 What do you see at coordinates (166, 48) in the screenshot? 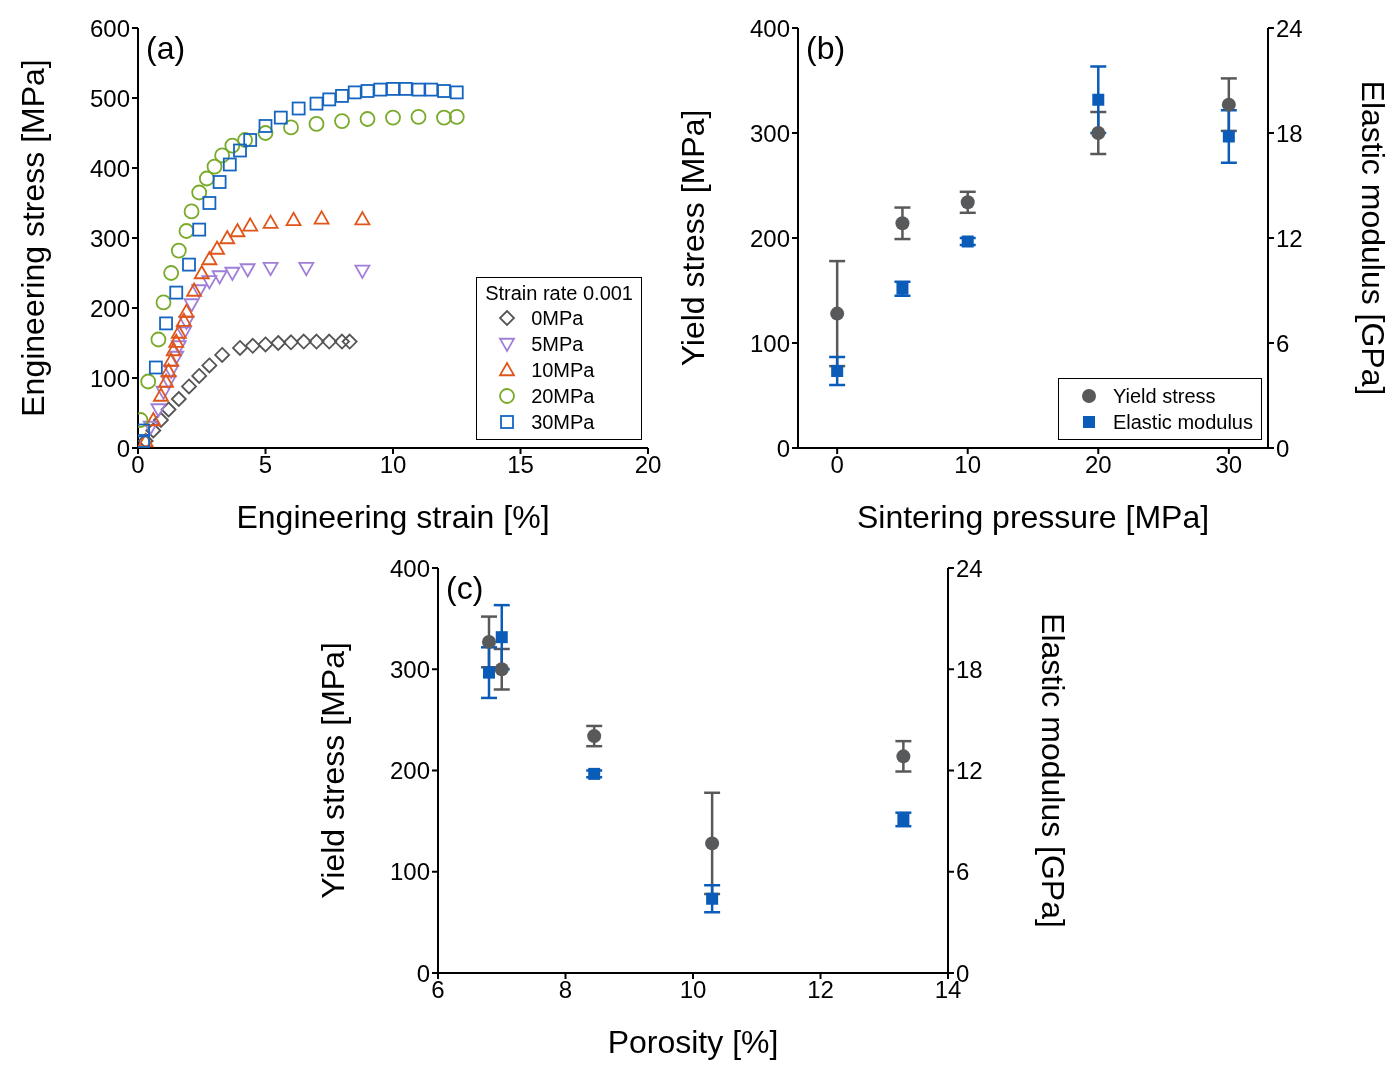
I see `annotation: (a)` at bounding box center [166, 48].